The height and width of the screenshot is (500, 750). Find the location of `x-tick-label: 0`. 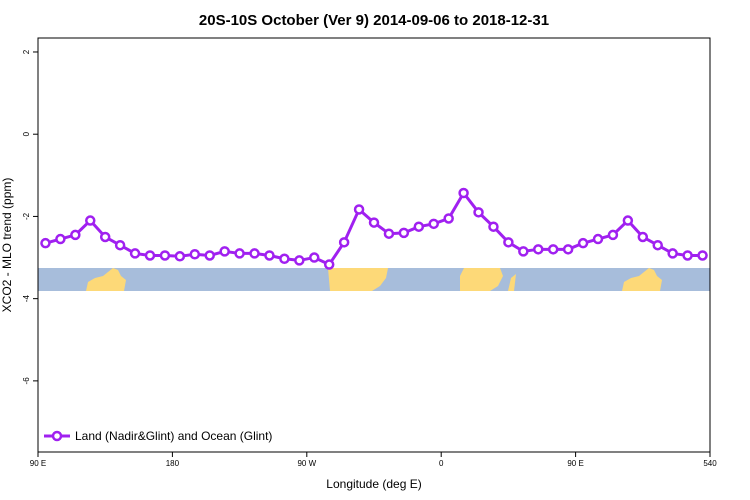

x-tick-label: 0 is located at coordinates (441, 463).